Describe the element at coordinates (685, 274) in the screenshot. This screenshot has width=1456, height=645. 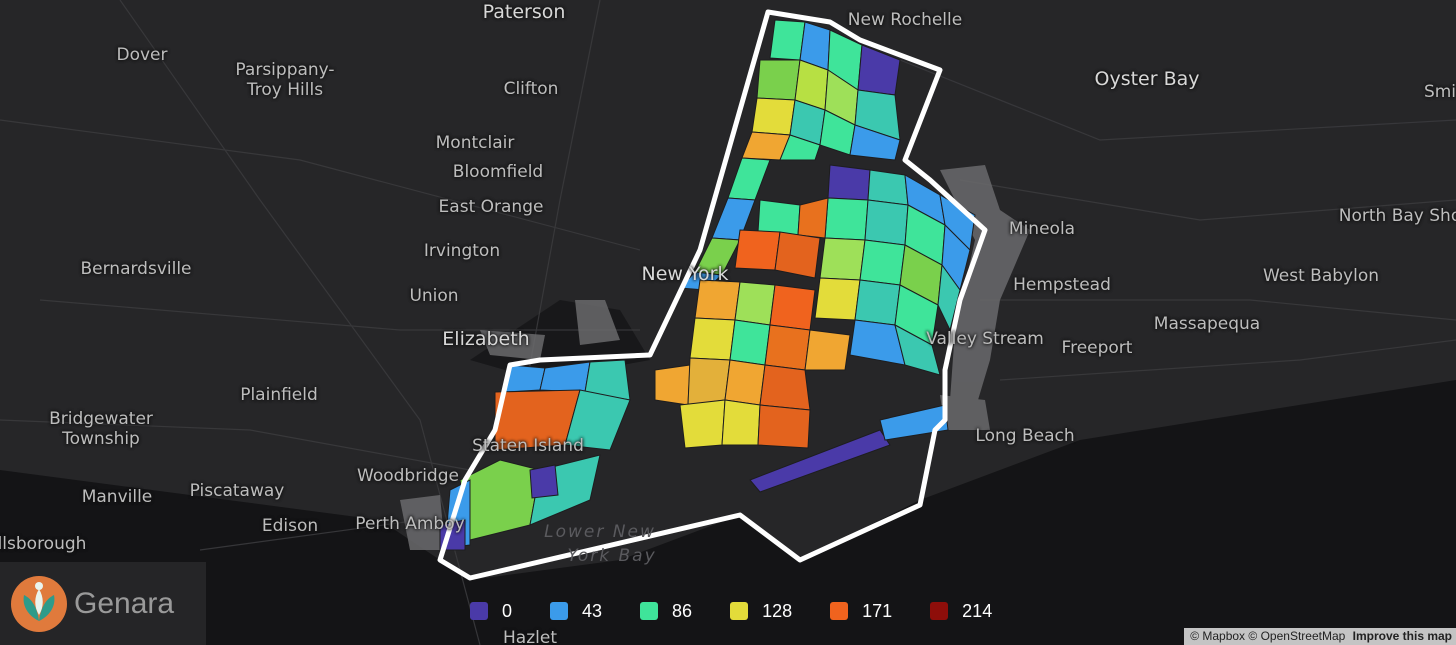
I see `place-label: New York` at that location.